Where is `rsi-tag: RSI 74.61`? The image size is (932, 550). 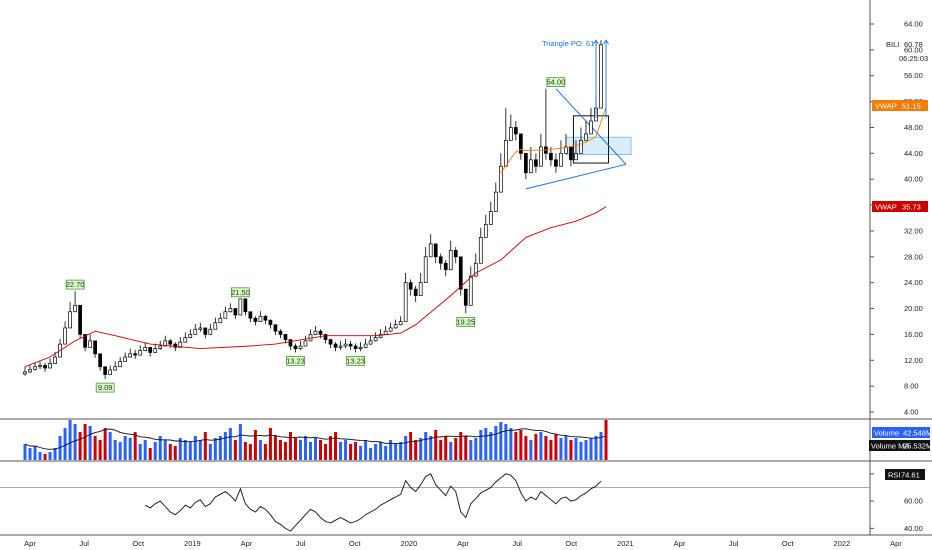 rsi-tag: RSI 74.61 is located at coordinates (905, 474).